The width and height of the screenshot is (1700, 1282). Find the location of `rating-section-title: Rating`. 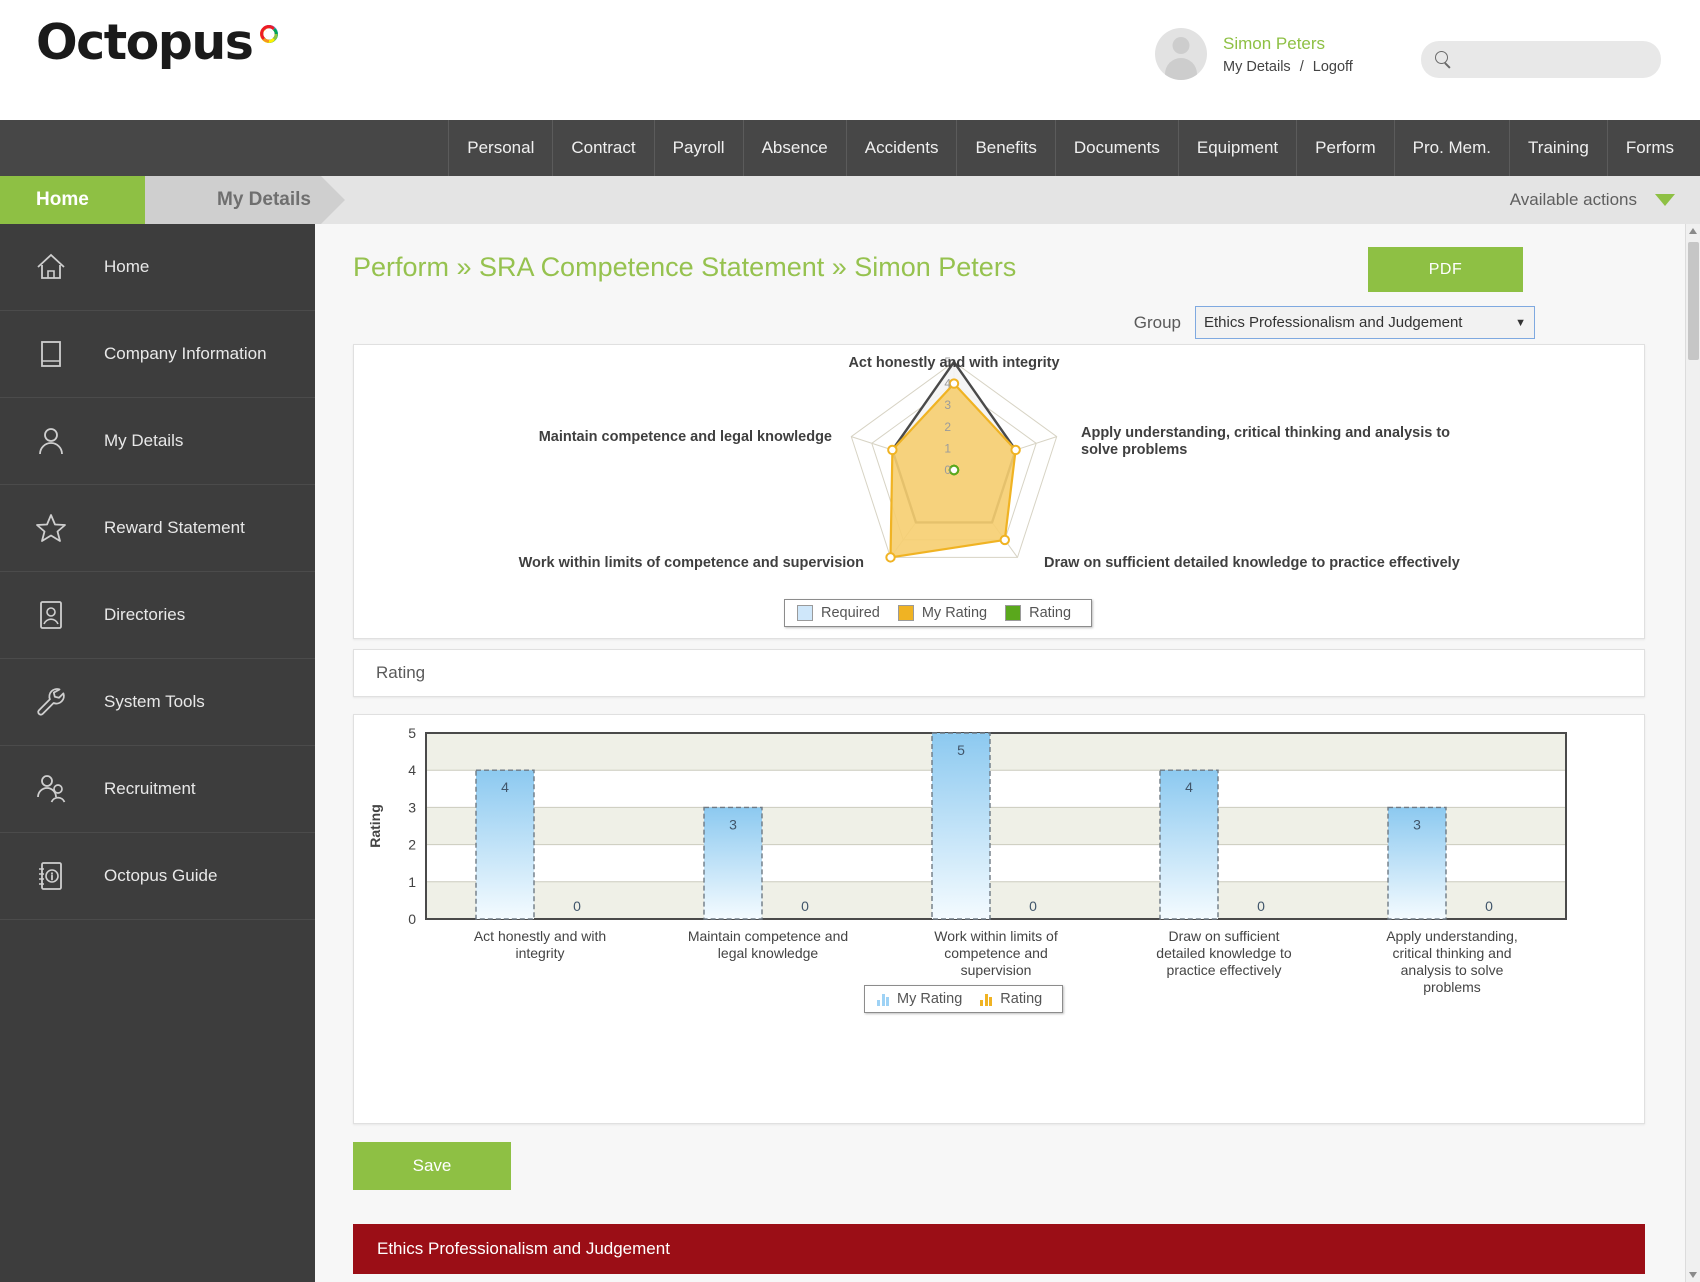

rating-section-title: Rating is located at coordinates (401, 672).